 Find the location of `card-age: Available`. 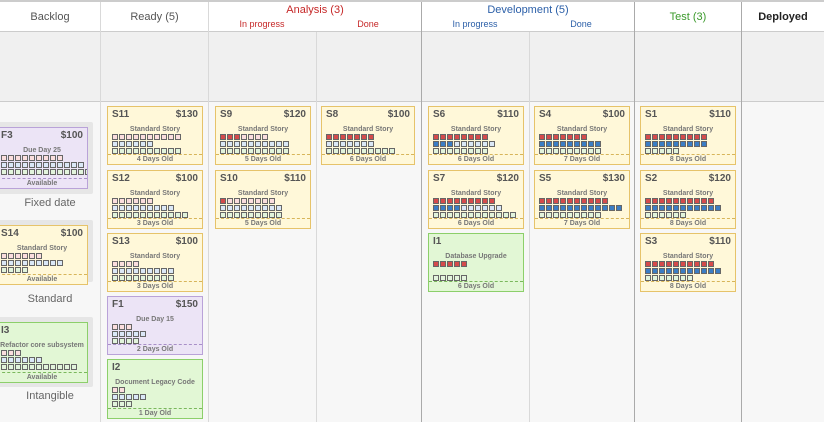

card-age: Available is located at coordinates (43, 183).